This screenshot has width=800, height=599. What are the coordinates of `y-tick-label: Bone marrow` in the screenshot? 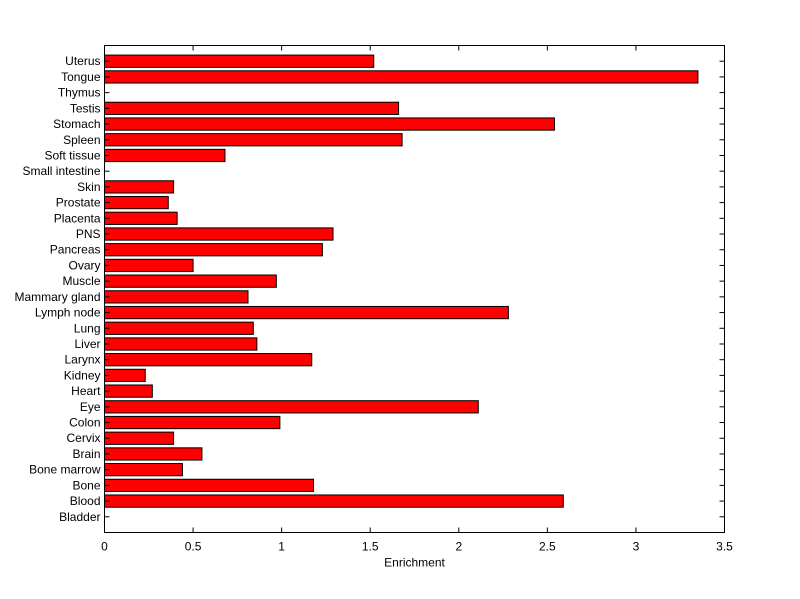 It's located at (65, 470).